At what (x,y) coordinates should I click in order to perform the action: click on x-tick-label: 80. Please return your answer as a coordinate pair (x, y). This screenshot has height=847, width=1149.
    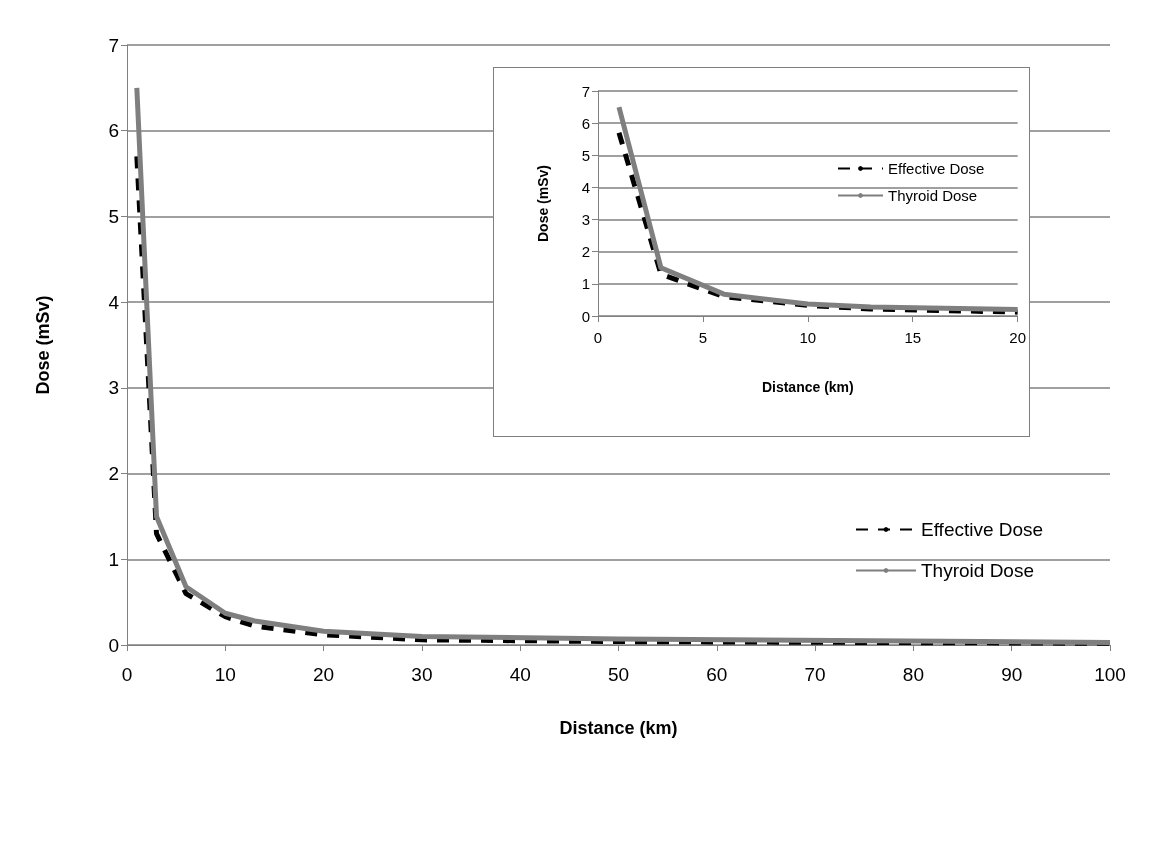
    Looking at the image, I should click on (913, 674).